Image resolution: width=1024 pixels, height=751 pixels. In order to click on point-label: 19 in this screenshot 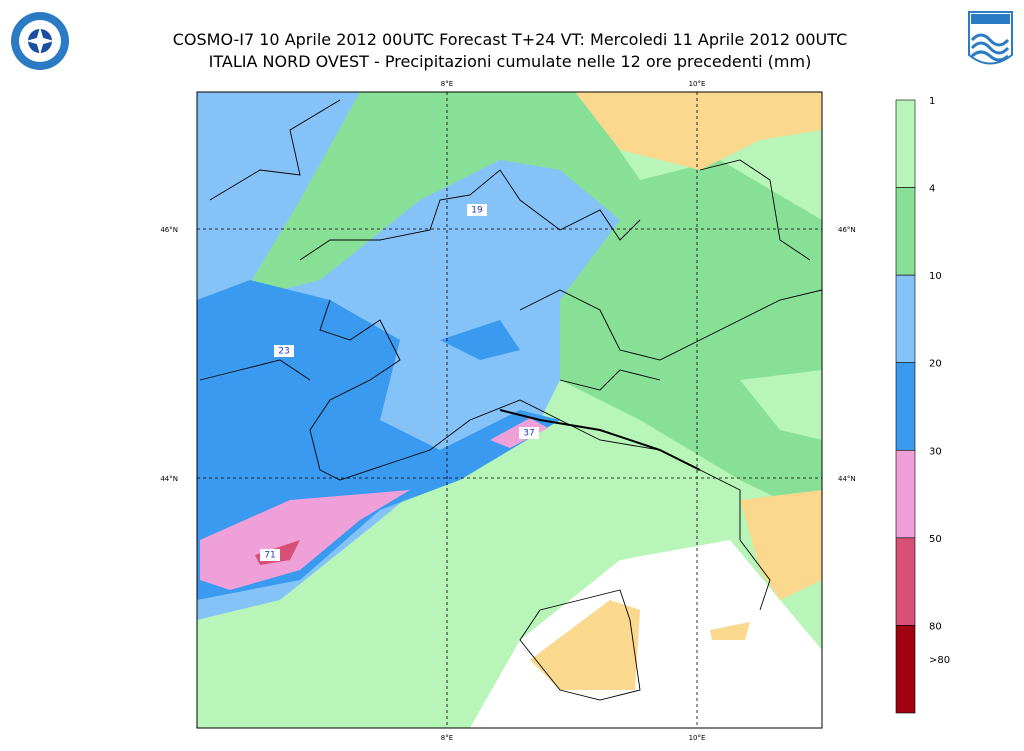, I will do `click(477, 211)`.